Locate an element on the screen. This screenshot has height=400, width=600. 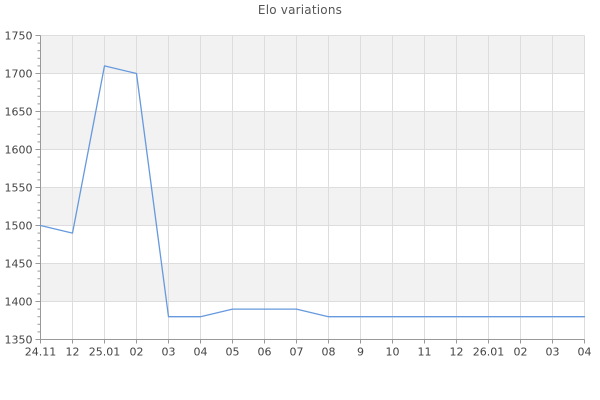
y-axis-tick-label: 1550 is located at coordinates (19, 188).